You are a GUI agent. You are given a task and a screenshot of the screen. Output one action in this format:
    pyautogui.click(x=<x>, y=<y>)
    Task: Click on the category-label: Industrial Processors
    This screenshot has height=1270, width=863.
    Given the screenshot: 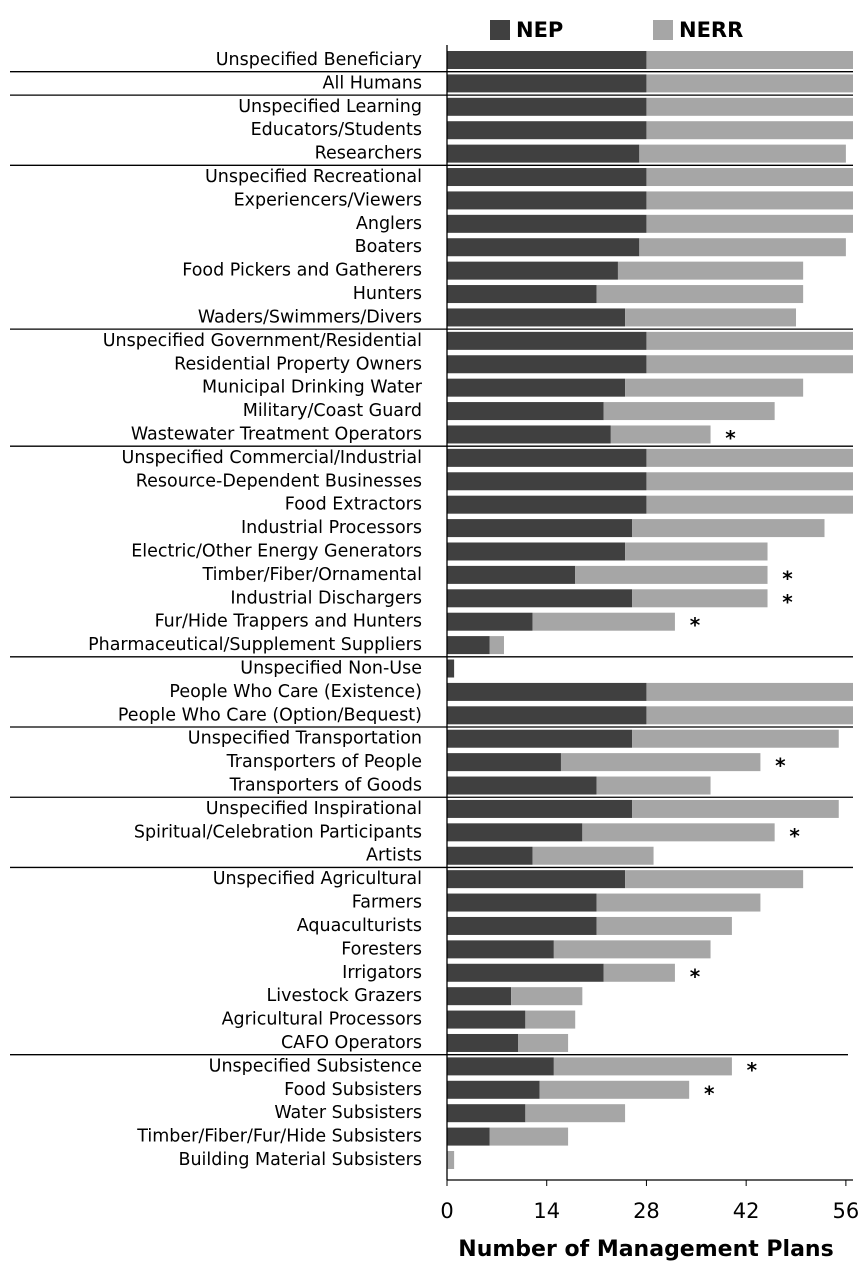 What is the action you would take?
    pyautogui.click(x=331, y=528)
    